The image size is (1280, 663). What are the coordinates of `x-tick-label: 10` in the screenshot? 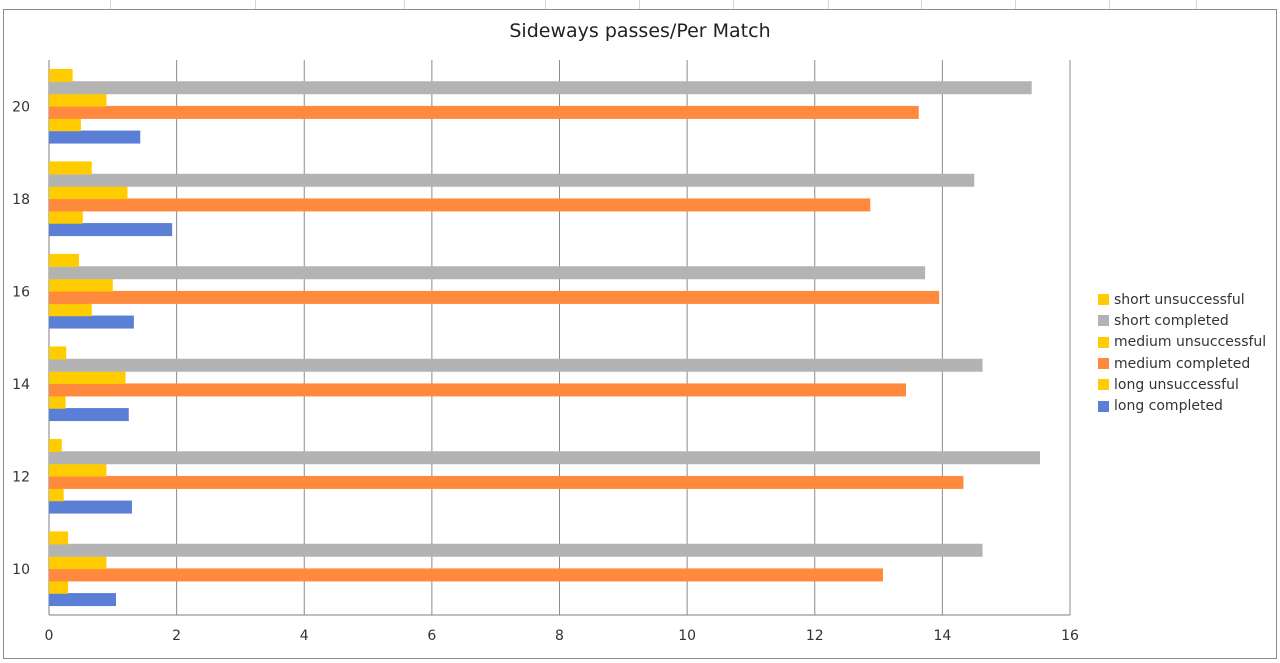 It's located at (687, 636).